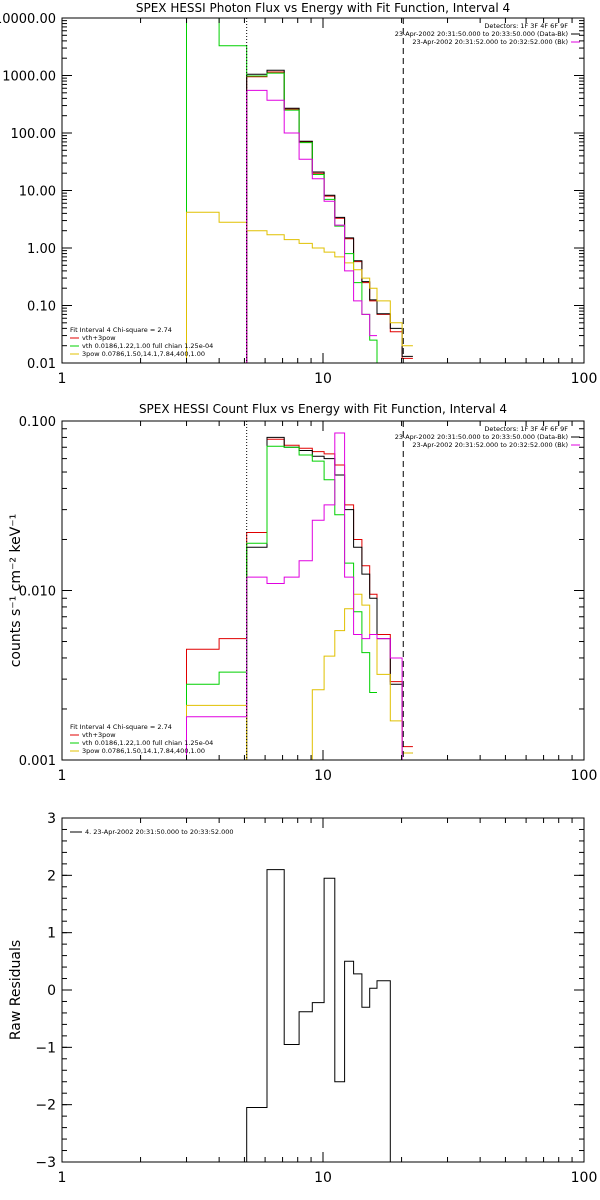  Describe the element at coordinates (51, 991) in the screenshot. I see `y-tick-label: 0` at that location.